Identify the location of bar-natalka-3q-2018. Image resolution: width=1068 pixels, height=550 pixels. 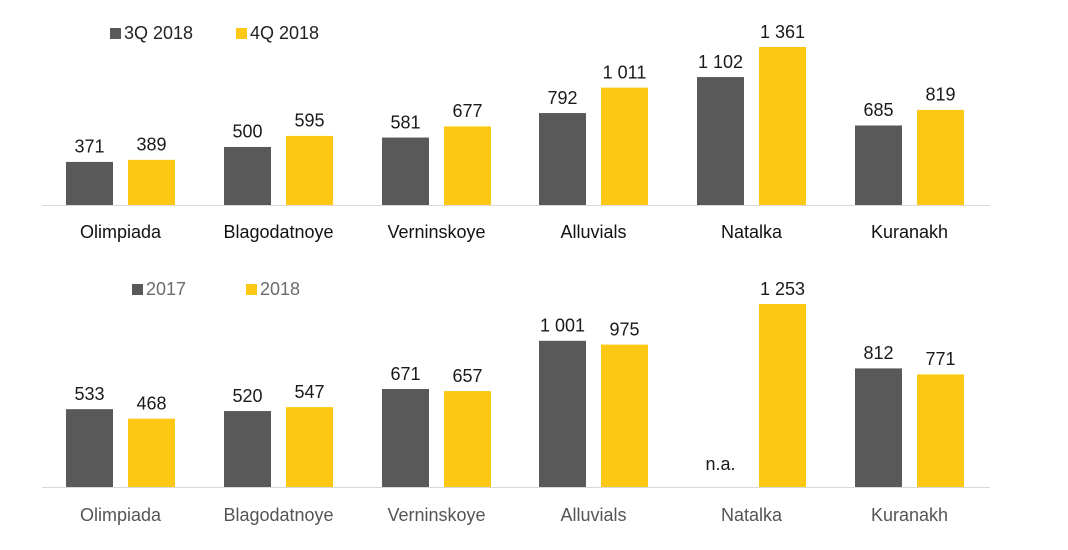
(720, 141).